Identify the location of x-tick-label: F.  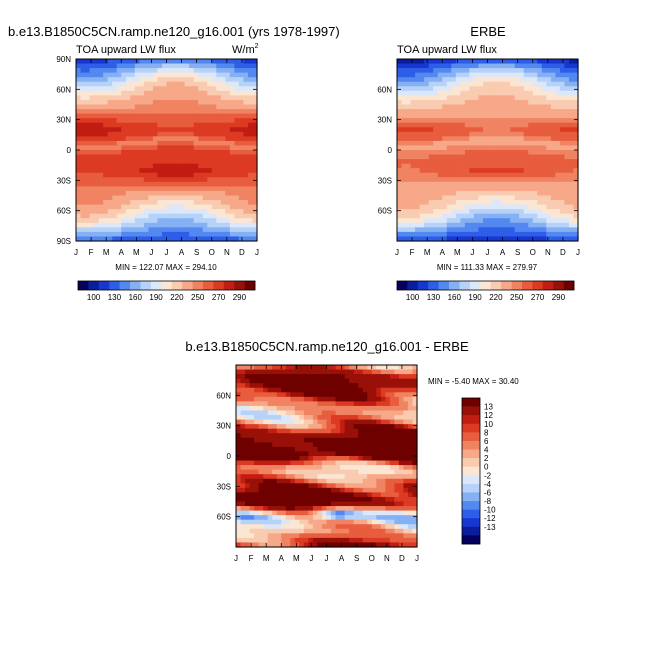
(91, 252).